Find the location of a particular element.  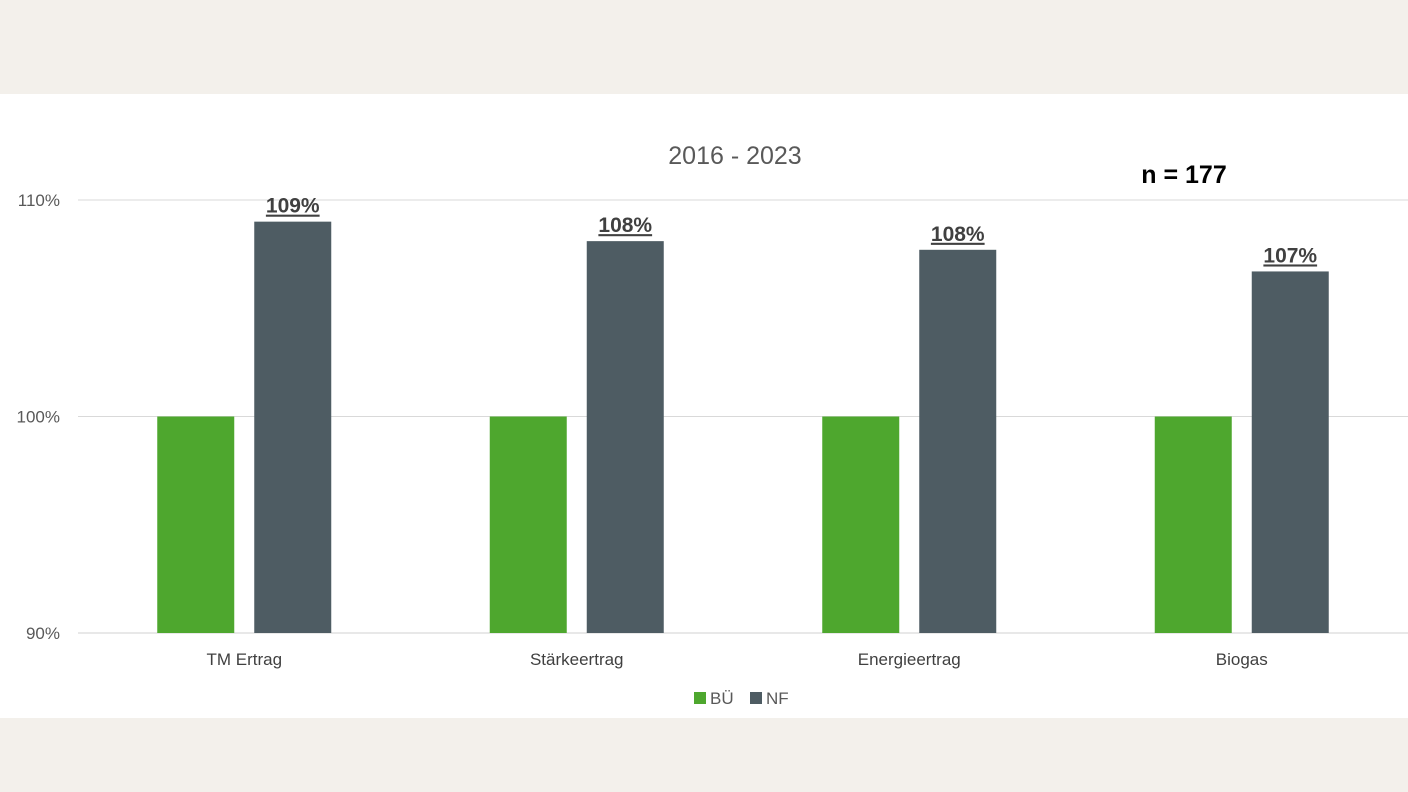

chart-title: 2016 - 2023 is located at coordinates (734, 156).